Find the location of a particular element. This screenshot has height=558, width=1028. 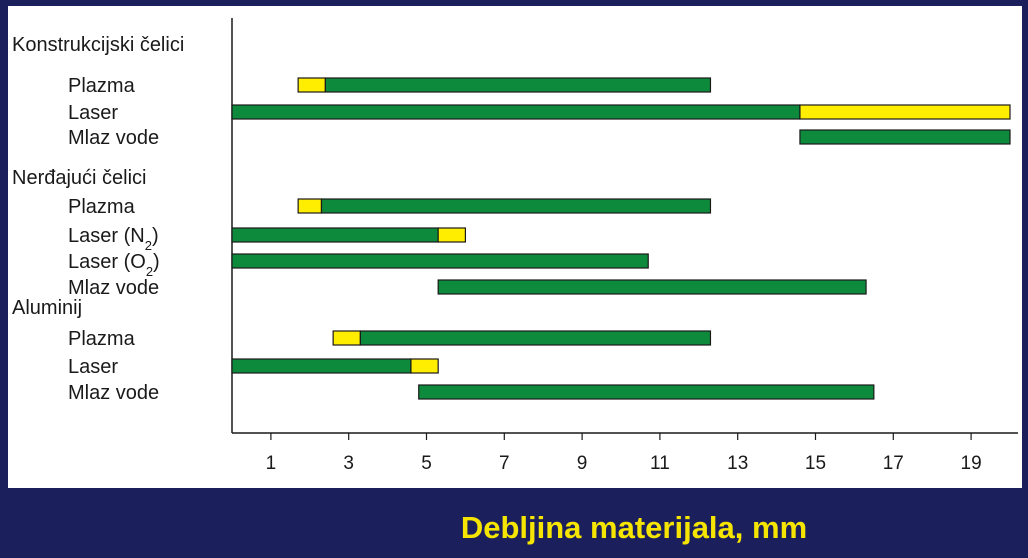

row-label-1-1: Laser (N2) is located at coordinates (113, 239).